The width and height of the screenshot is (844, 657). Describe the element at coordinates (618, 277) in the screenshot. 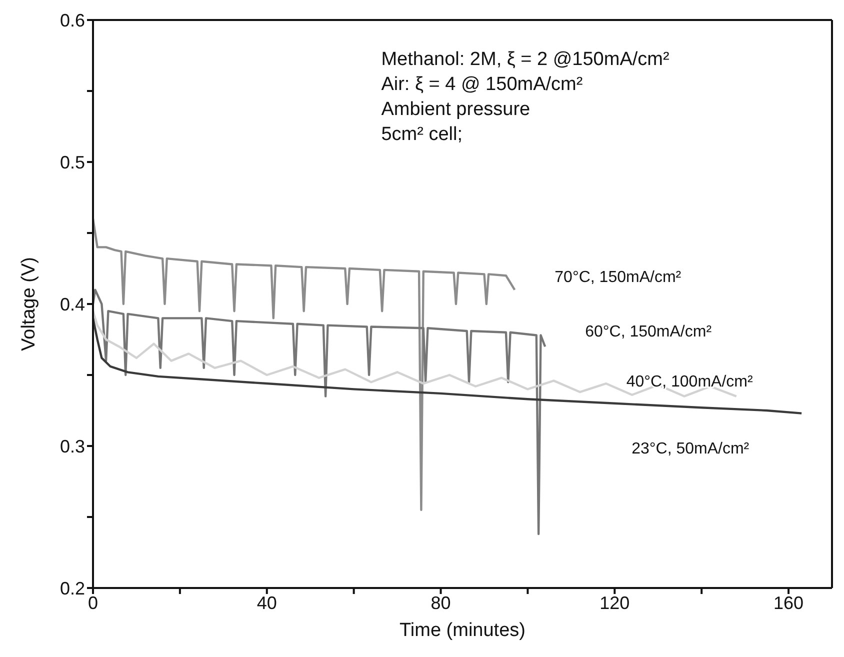

I see `text: 70°C, 150mA/cm²` at that location.